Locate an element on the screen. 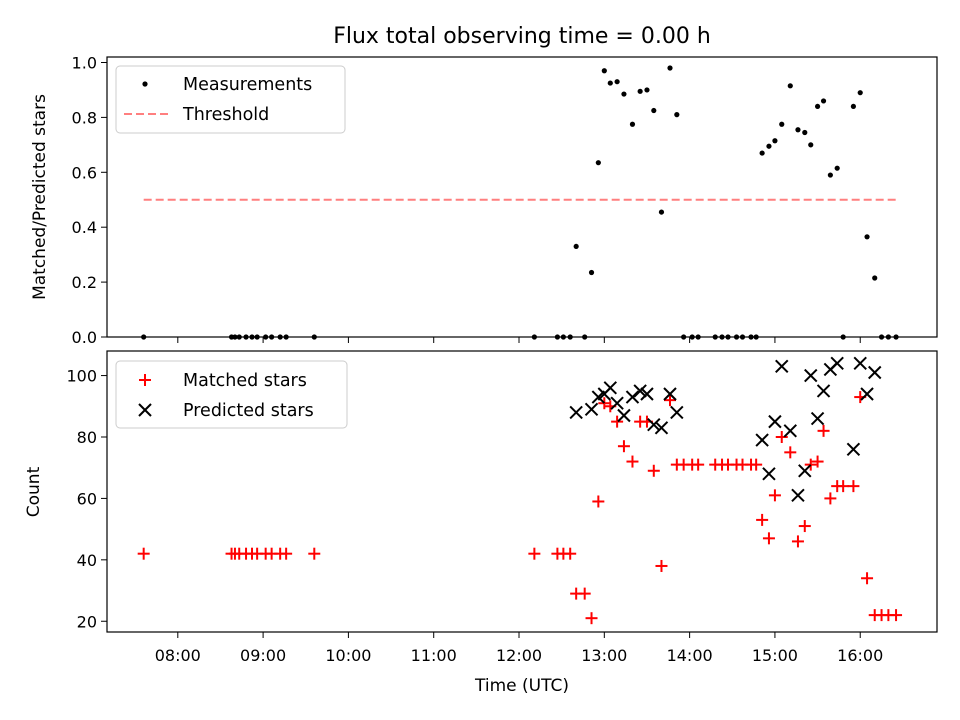  top-y-tick-label: 0.6 is located at coordinates (84, 172).